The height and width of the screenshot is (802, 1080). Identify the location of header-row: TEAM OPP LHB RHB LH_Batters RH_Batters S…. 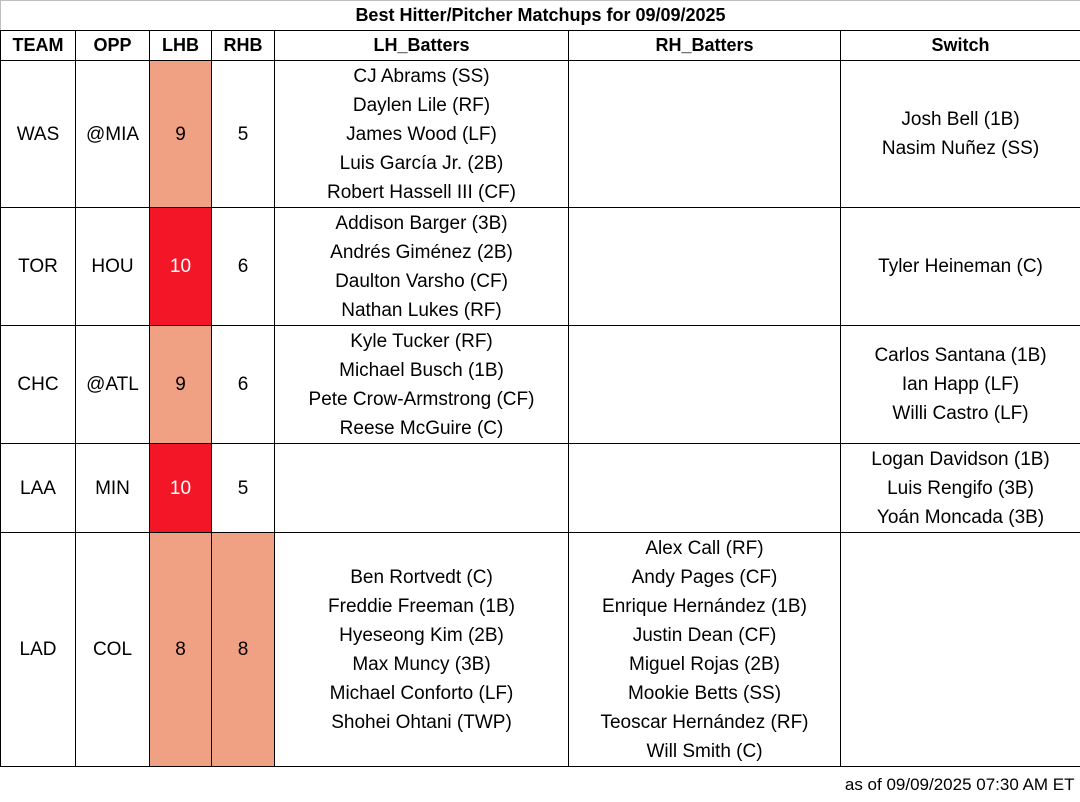
(540, 46).